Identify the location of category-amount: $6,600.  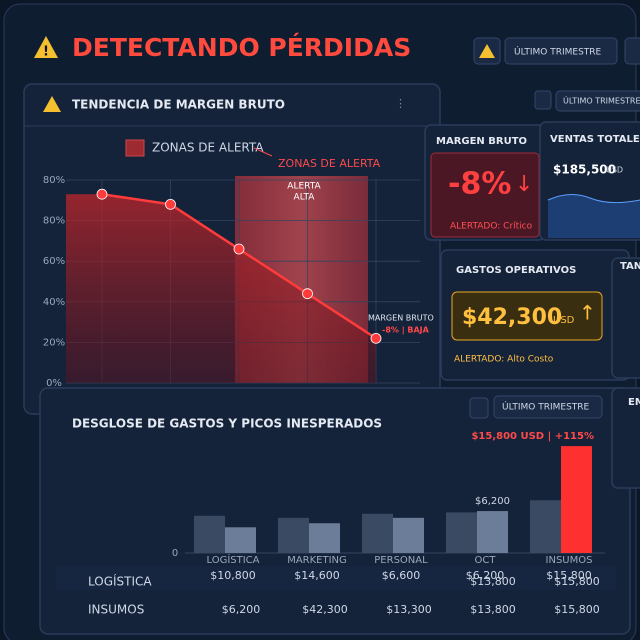
(401, 575).